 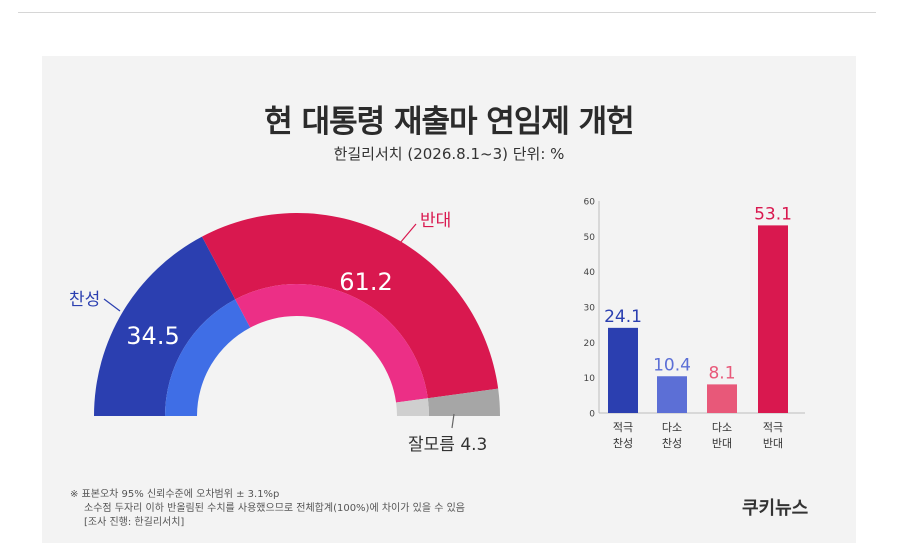 What do you see at coordinates (449, 122) in the screenshot?
I see `chart-title: 현 대통령 재출마 연임제 개헌` at bounding box center [449, 122].